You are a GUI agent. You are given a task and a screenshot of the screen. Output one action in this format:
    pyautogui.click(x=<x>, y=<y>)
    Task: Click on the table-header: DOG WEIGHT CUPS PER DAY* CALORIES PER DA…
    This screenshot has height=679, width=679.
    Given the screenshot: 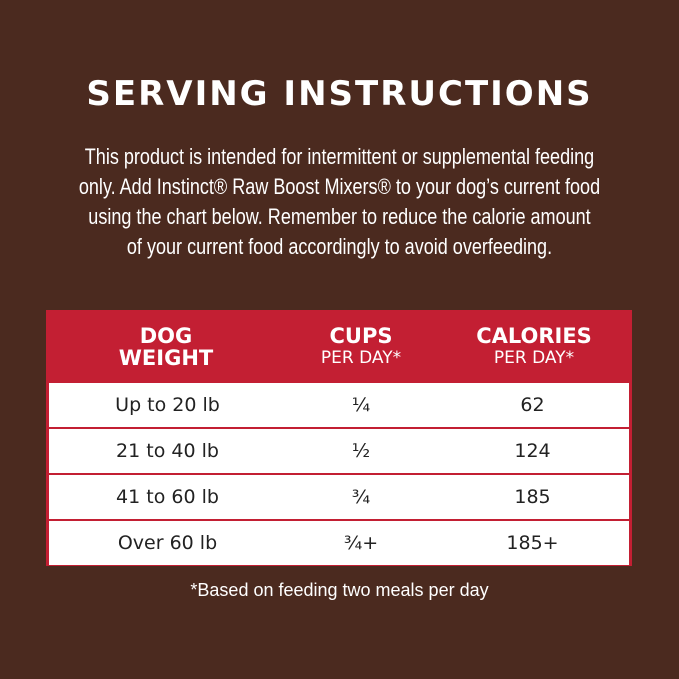 What is the action you would take?
    pyautogui.click(x=339, y=346)
    